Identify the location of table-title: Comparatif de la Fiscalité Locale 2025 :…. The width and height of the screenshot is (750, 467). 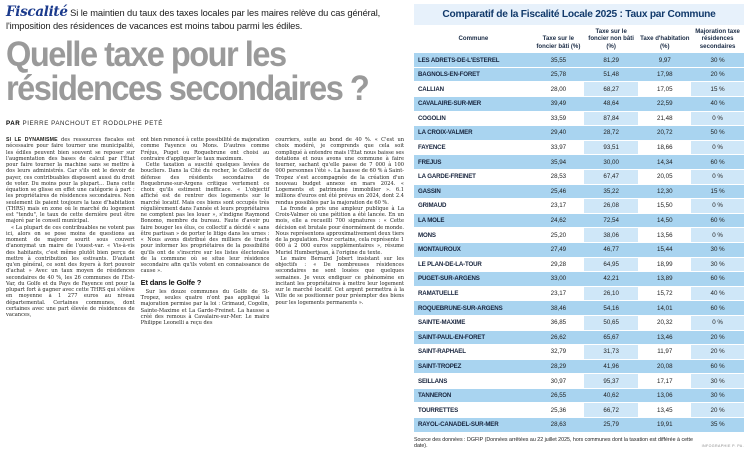
(579, 14).